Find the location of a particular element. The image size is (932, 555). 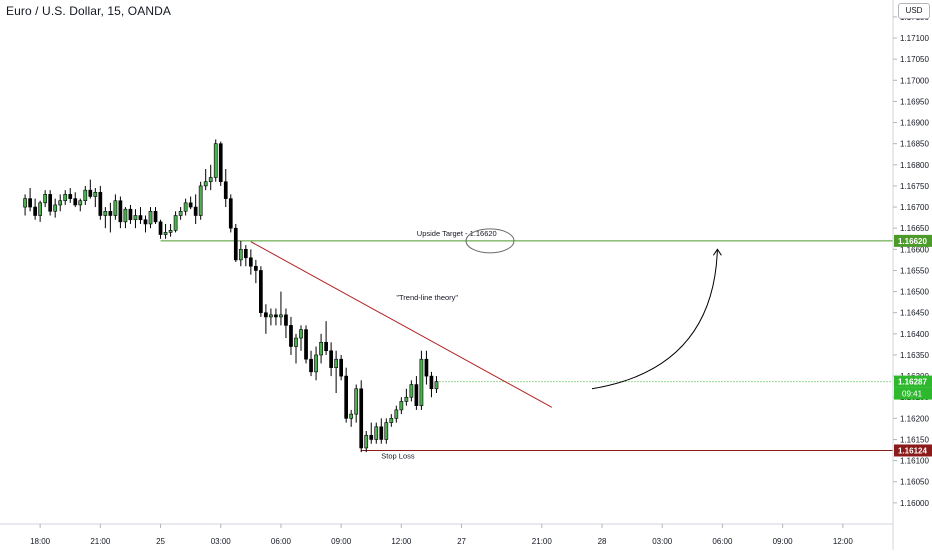

stop-price-tag-bg is located at coordinates (913, 450).